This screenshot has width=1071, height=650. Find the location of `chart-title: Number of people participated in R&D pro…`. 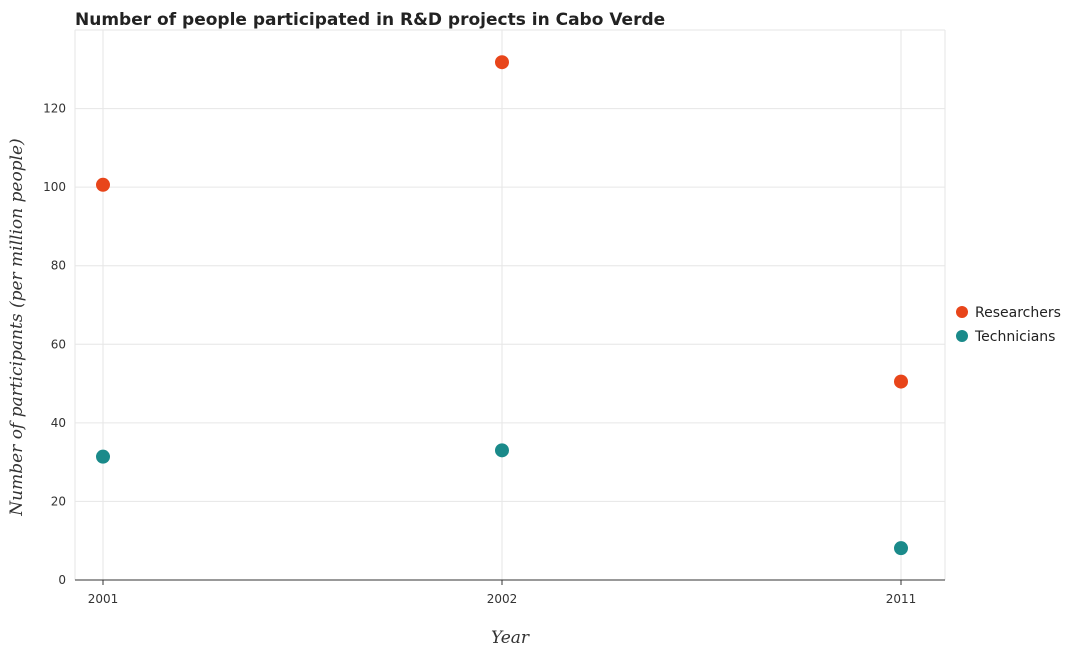

chart-title: Number of people participated in R&D pro… is located at coordinates (370, 20).